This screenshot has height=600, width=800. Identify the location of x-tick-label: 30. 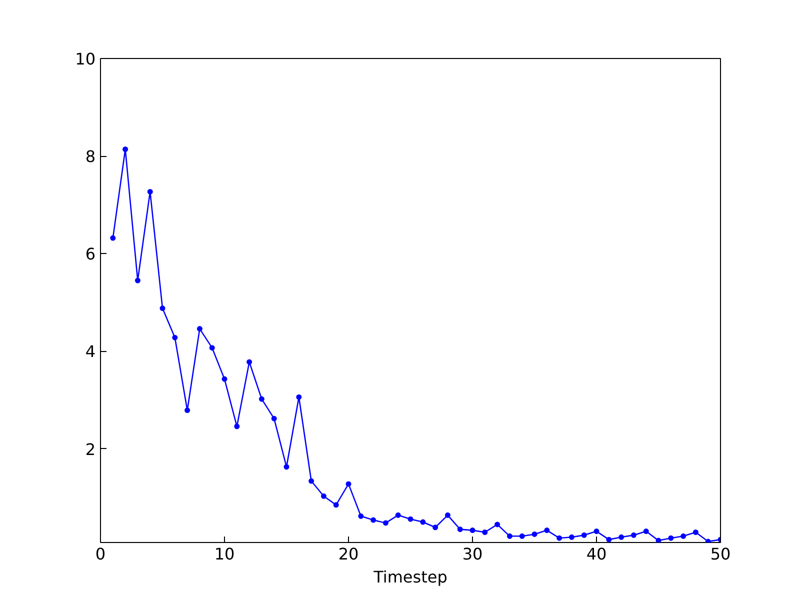
(472, 554).